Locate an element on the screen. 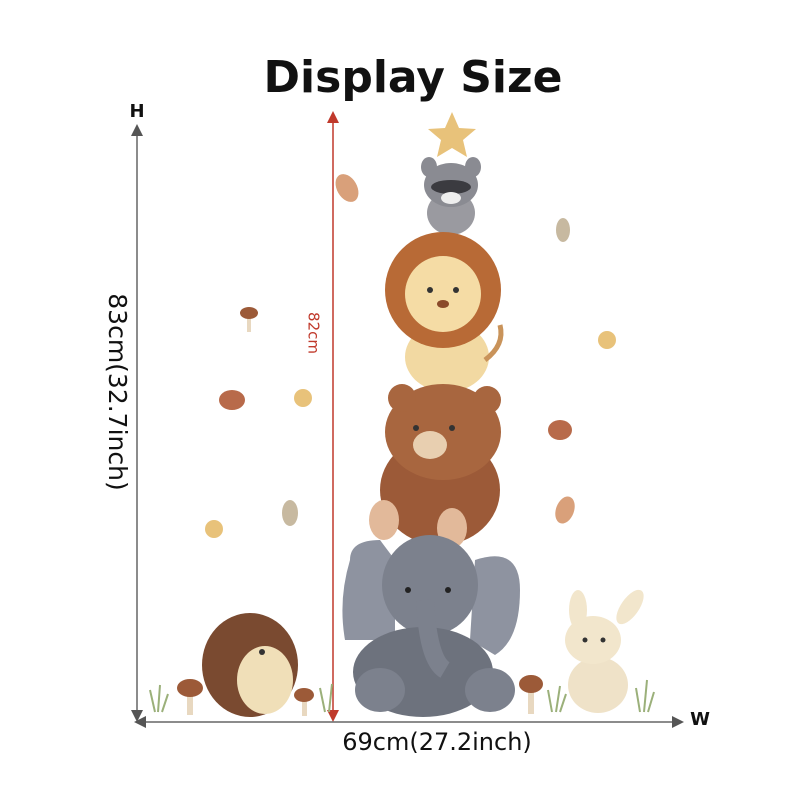 Image resolution: width=800 pixels, height=800 pixels. leaves is located at coordinates (395, 415).